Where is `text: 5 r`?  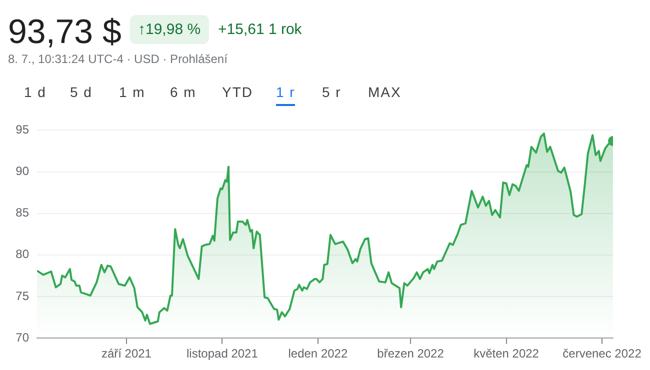 text: 5 r is located at coordinates (332, 92).